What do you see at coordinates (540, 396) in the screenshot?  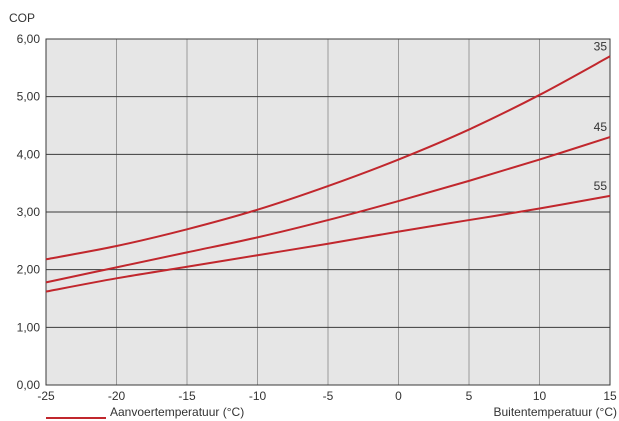 I see `x-tick-label: 10` at bounding box center [540, 396].